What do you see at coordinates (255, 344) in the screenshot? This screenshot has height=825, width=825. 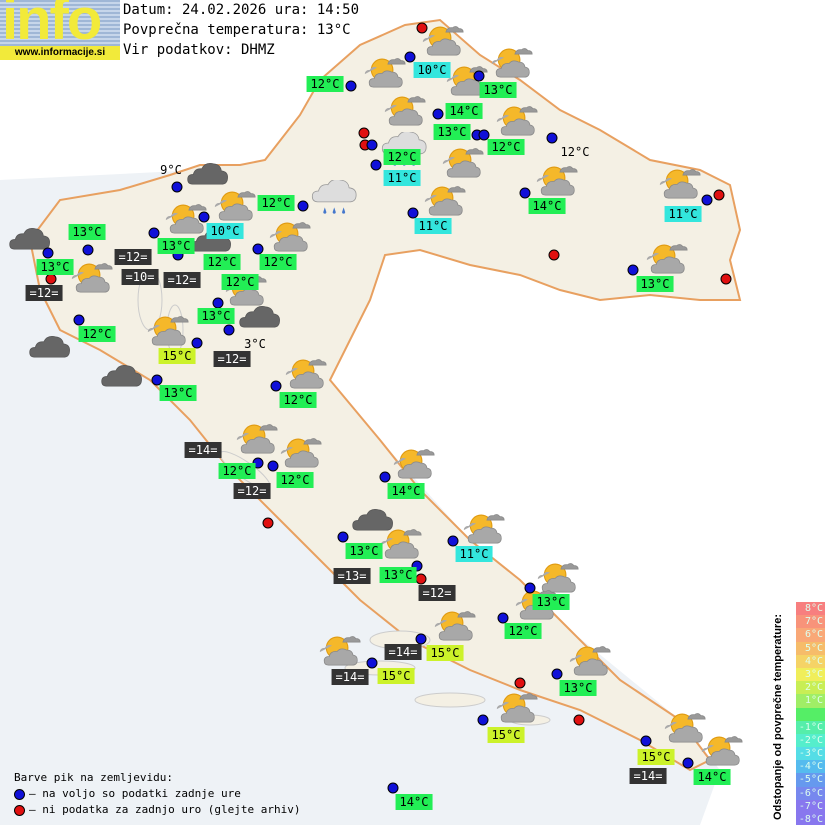 I see `temperature-label: 3°C` at bounding box center [255, 344].